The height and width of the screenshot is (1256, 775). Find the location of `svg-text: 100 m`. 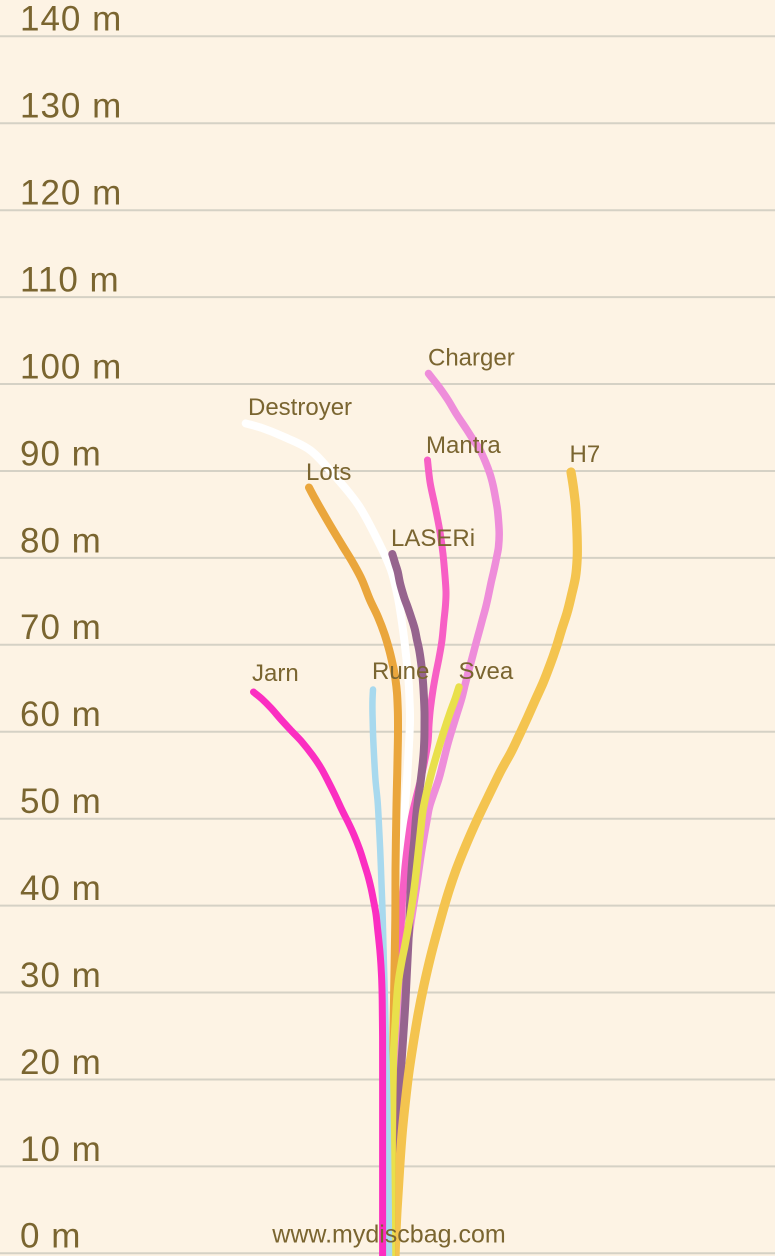

svg-text: 100 m is located at coordinates (71, 366).